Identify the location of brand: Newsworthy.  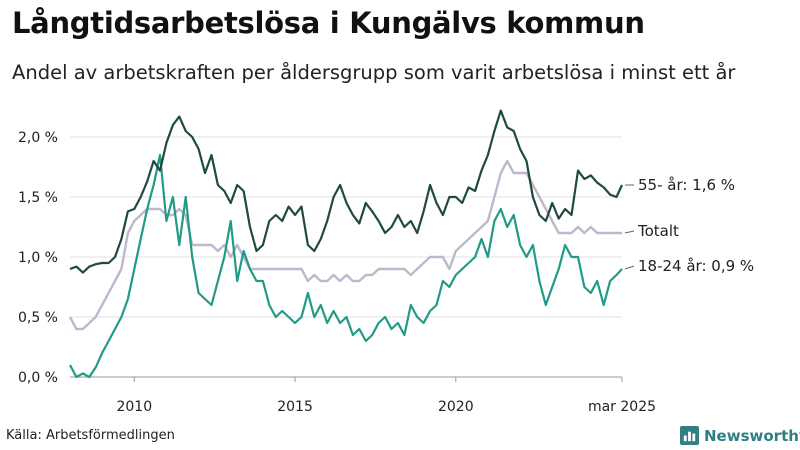
(740, 435).